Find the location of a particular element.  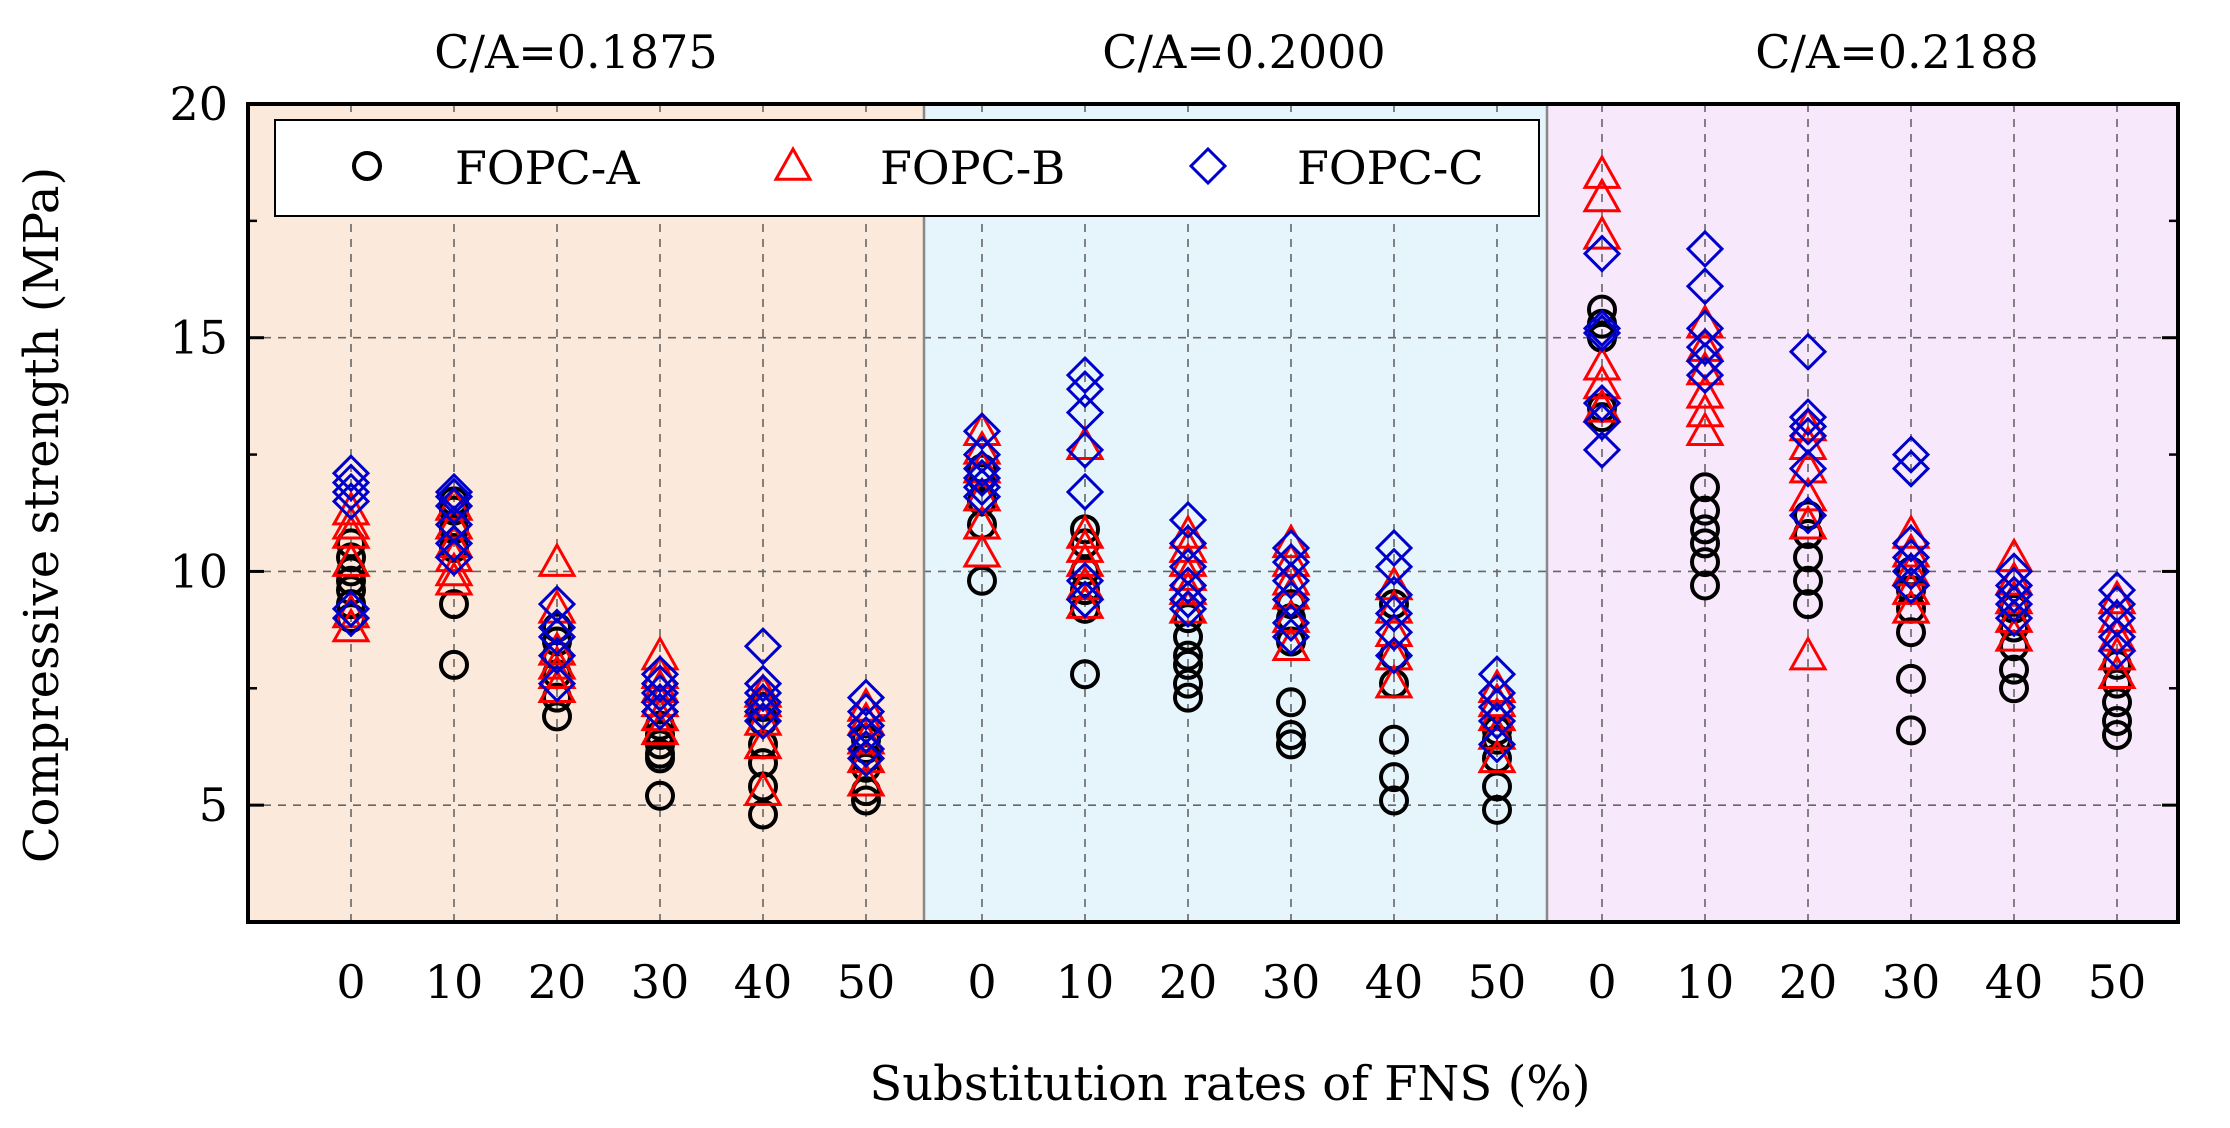

legend-marker-fopc-a is located at coordinates (367, 166).